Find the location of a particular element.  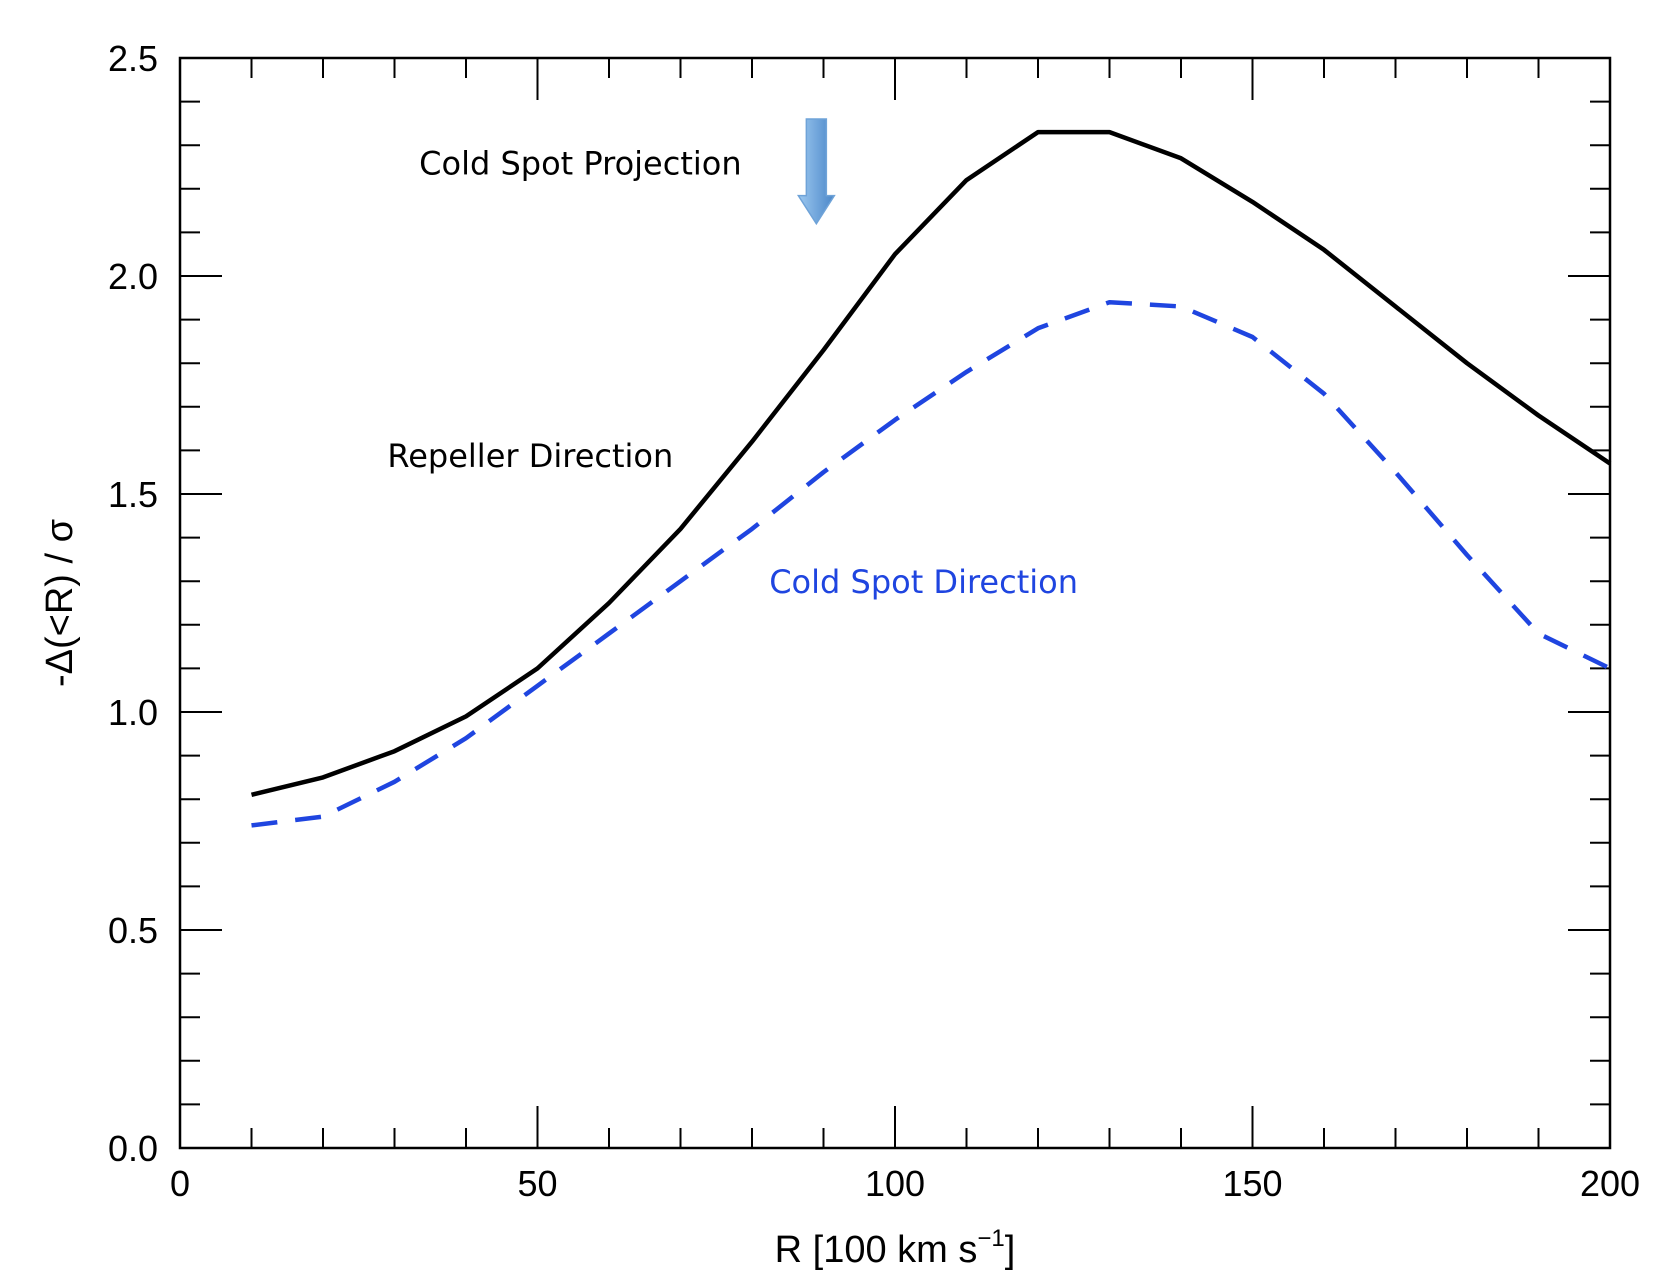

y-tick-label: 1.5 is located at coordinates (133, 494).